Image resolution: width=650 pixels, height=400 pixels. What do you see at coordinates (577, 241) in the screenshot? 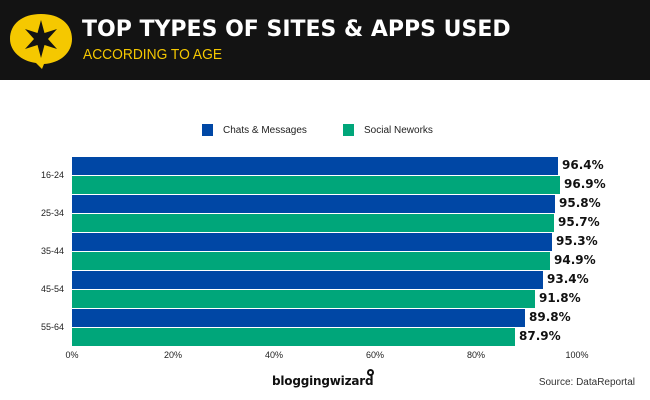
I see `value-label: 95.3%` at bounding box center [577, 241].